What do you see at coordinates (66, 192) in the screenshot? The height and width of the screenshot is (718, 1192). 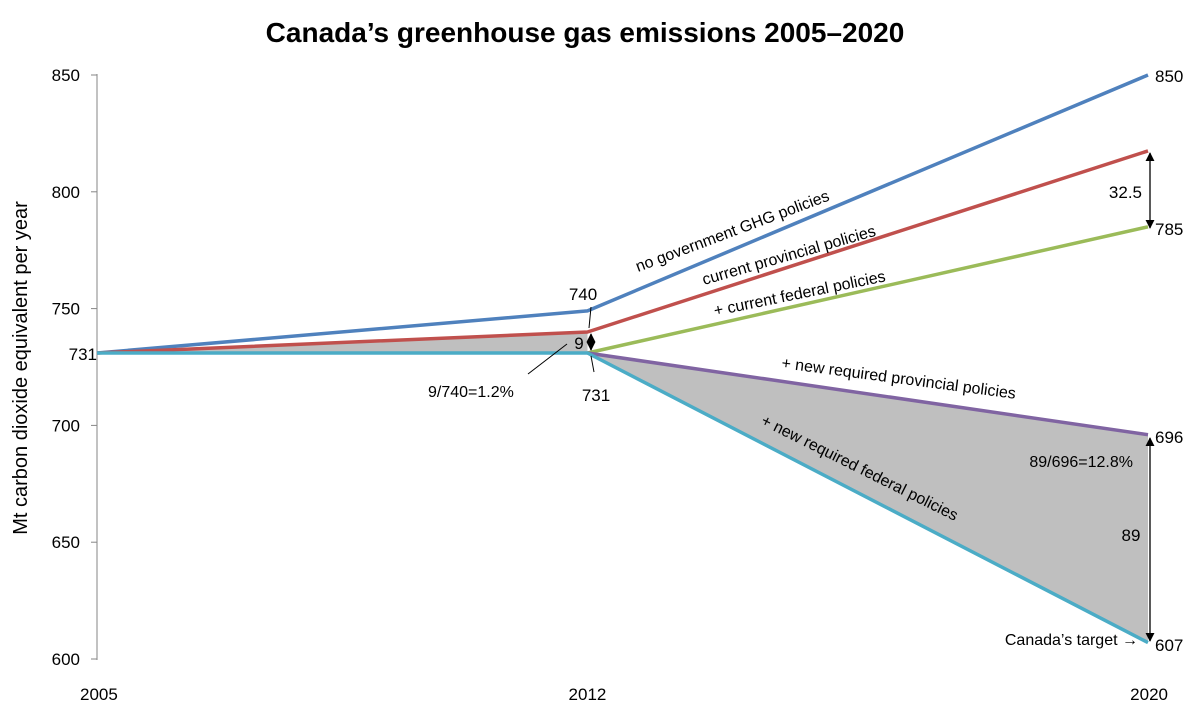 I see `y-tick-label: 800` at bounding box center [66, 192].